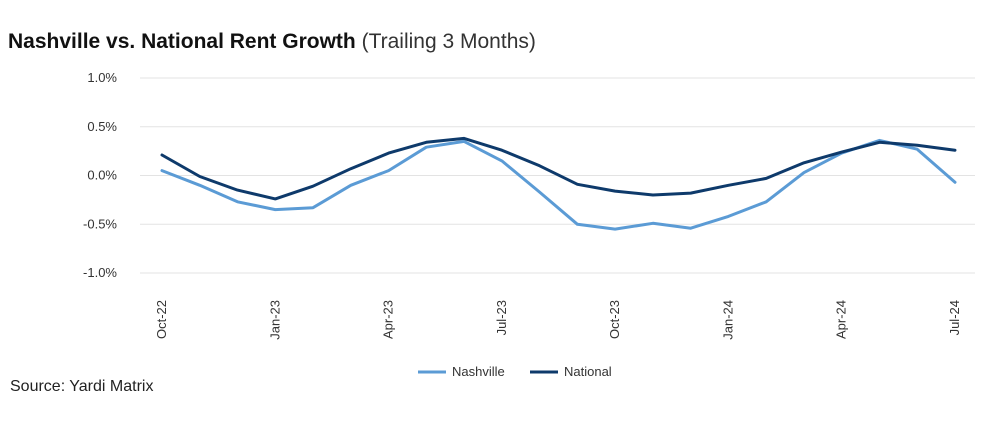 Image resolution: width=1007 pixels, height=433 pixels. What do you see at coordinates (954, 317) in the screenshot?
I see `x-tick-label: Jul-24` at bounding box center [954, 317].